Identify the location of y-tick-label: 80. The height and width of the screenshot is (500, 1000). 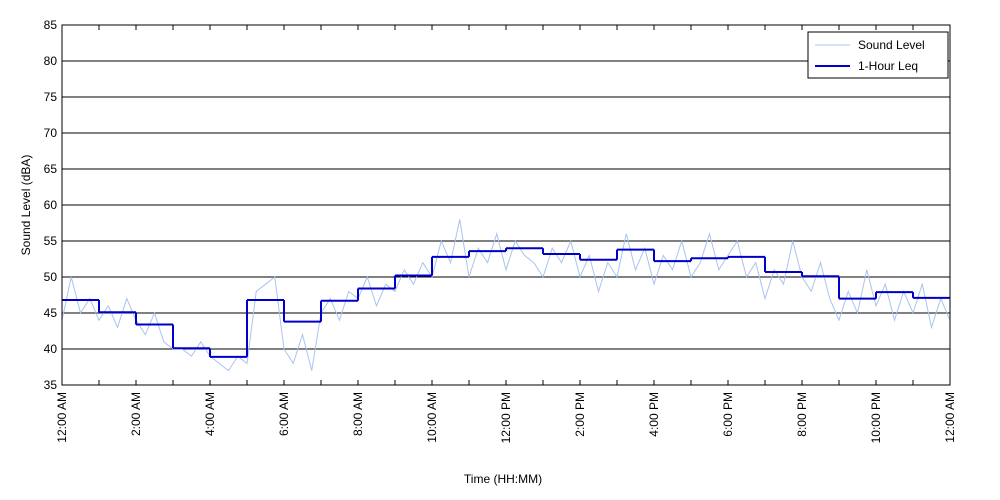
(51, 61).